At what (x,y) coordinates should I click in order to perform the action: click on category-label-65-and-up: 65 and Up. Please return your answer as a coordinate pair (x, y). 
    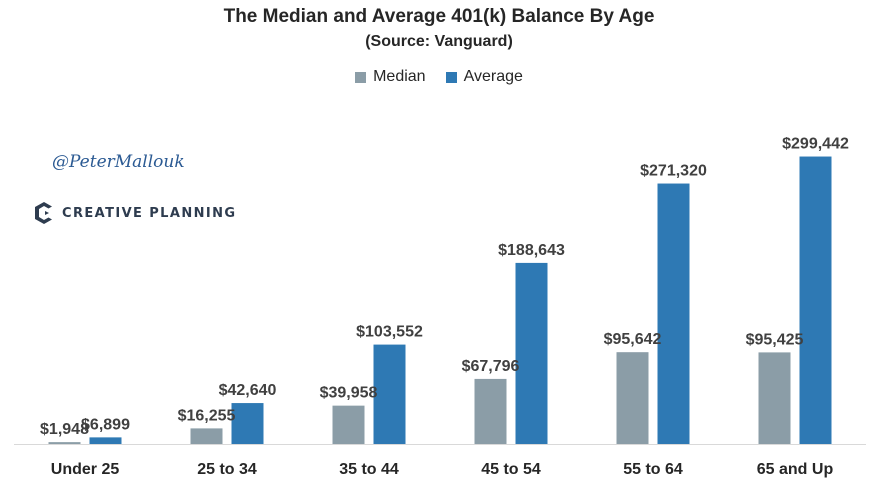
    Looking at the image, I should click on (795, 469).